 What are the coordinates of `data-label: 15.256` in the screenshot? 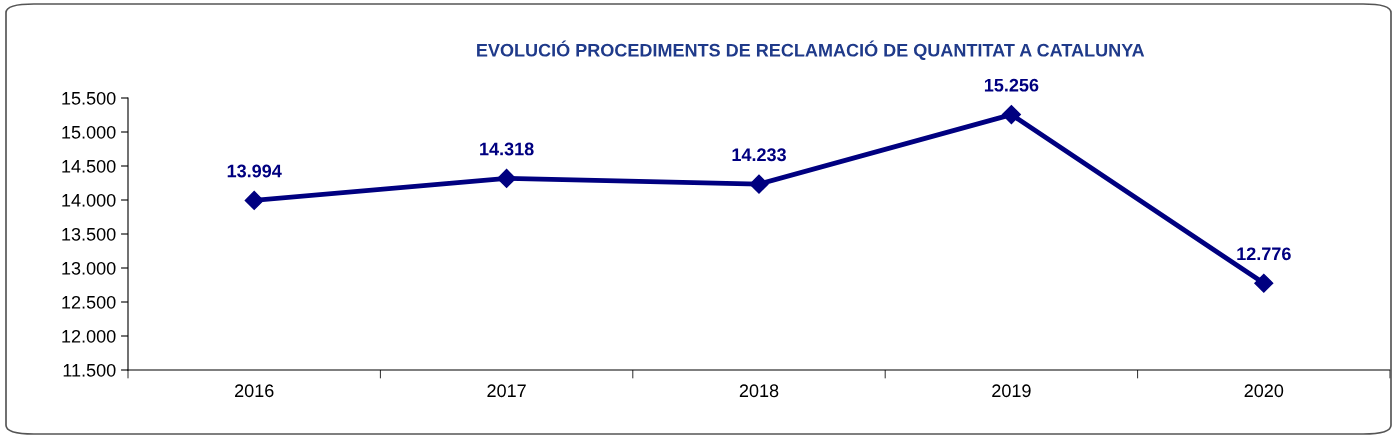 It's located at (1011, 85).